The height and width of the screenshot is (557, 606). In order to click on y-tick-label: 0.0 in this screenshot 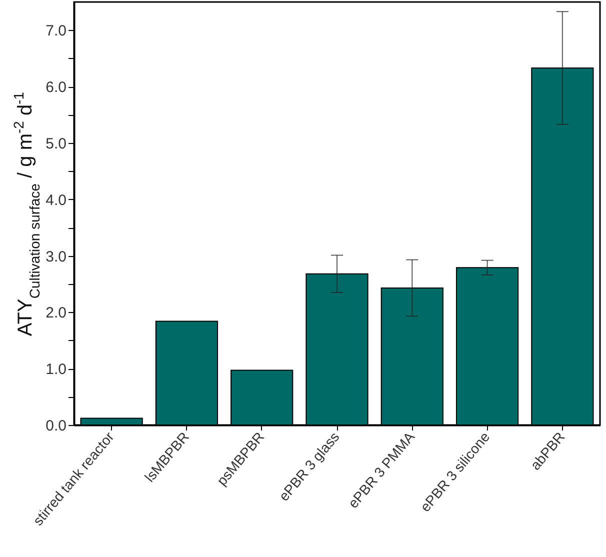, I will do `click(56, 426)`.